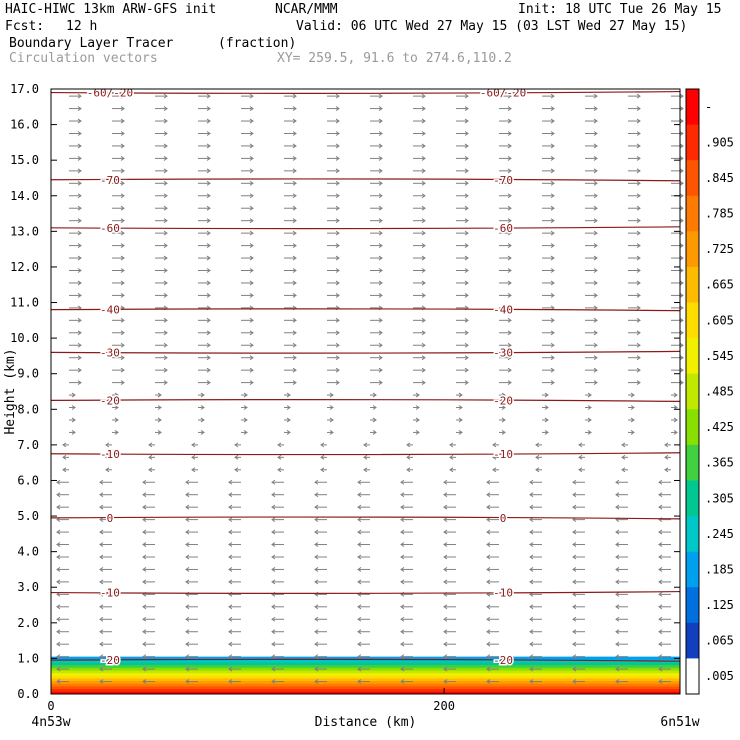 This screenshot has height=740, width=740. What do you see at coordinates (28, 480) in the screenshot?
I see `y-tick-label: 6.0` at bounding box center [28, 480].